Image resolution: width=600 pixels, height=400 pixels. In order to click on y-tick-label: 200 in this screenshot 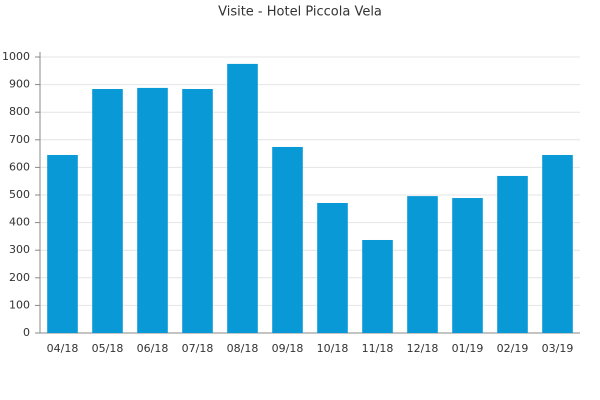, I will do `click(19, 277)`.